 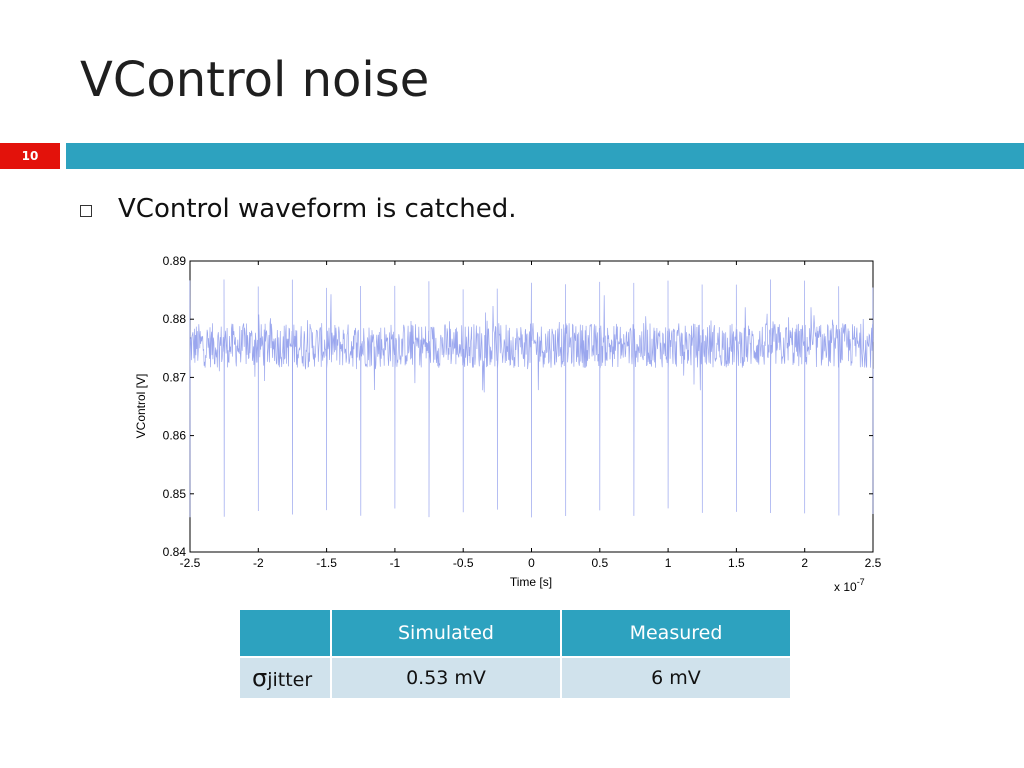 I want to click on bullet-text: VControl waveform is catched., so click(x=317, y=209).